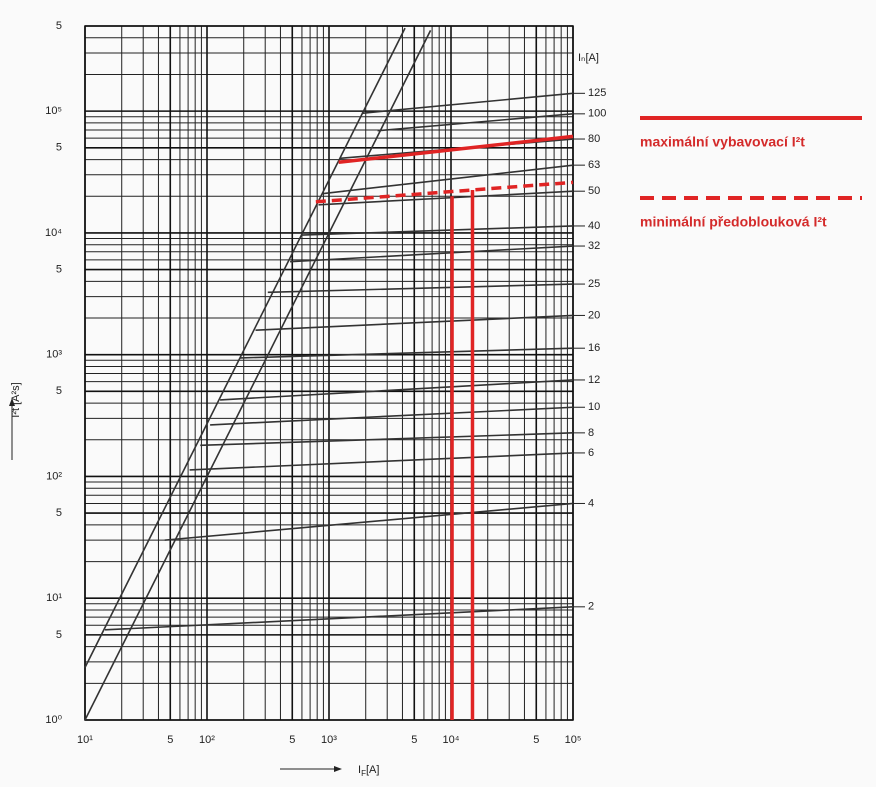 This screenshot has width=876, height=787. I want to click on y-label: I²t [A²s], so click(16, 399).